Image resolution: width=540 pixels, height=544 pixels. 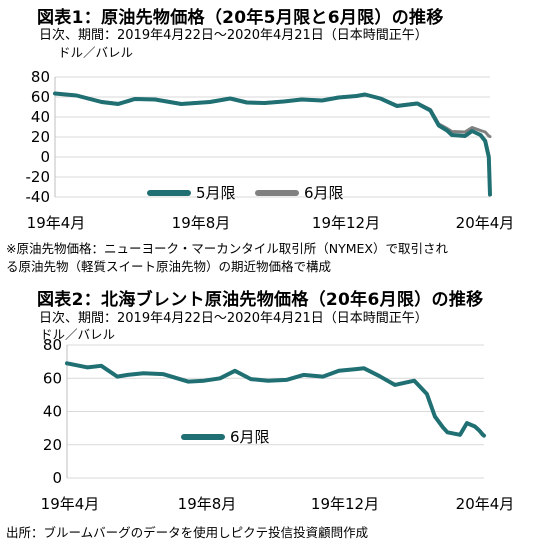 What do you see at coordinates (227, 248) in the screenshot?
I see `figure1-note-line1: ※原油先物価格：ニューヨーク・マーカンタイル取引所（NYMEX）で取引され` at bounding box center [227, 248].